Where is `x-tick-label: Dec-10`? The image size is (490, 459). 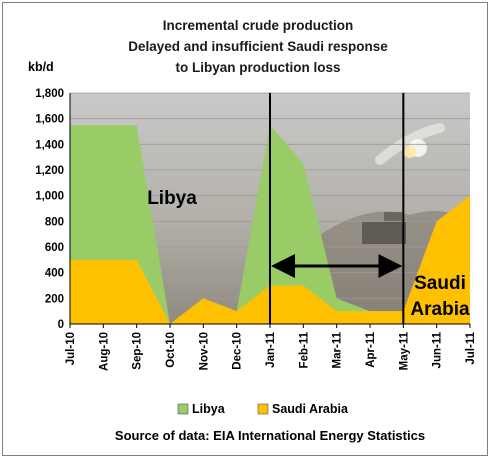 x-tick-label: Dec-10 is located at coordinates (238, 351).